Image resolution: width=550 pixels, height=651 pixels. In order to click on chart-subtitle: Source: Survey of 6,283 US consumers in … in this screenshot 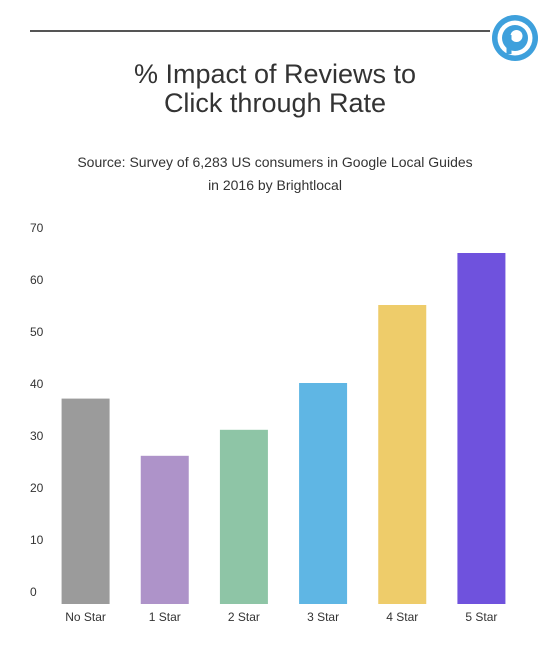, I will do `click(275, 174)`.